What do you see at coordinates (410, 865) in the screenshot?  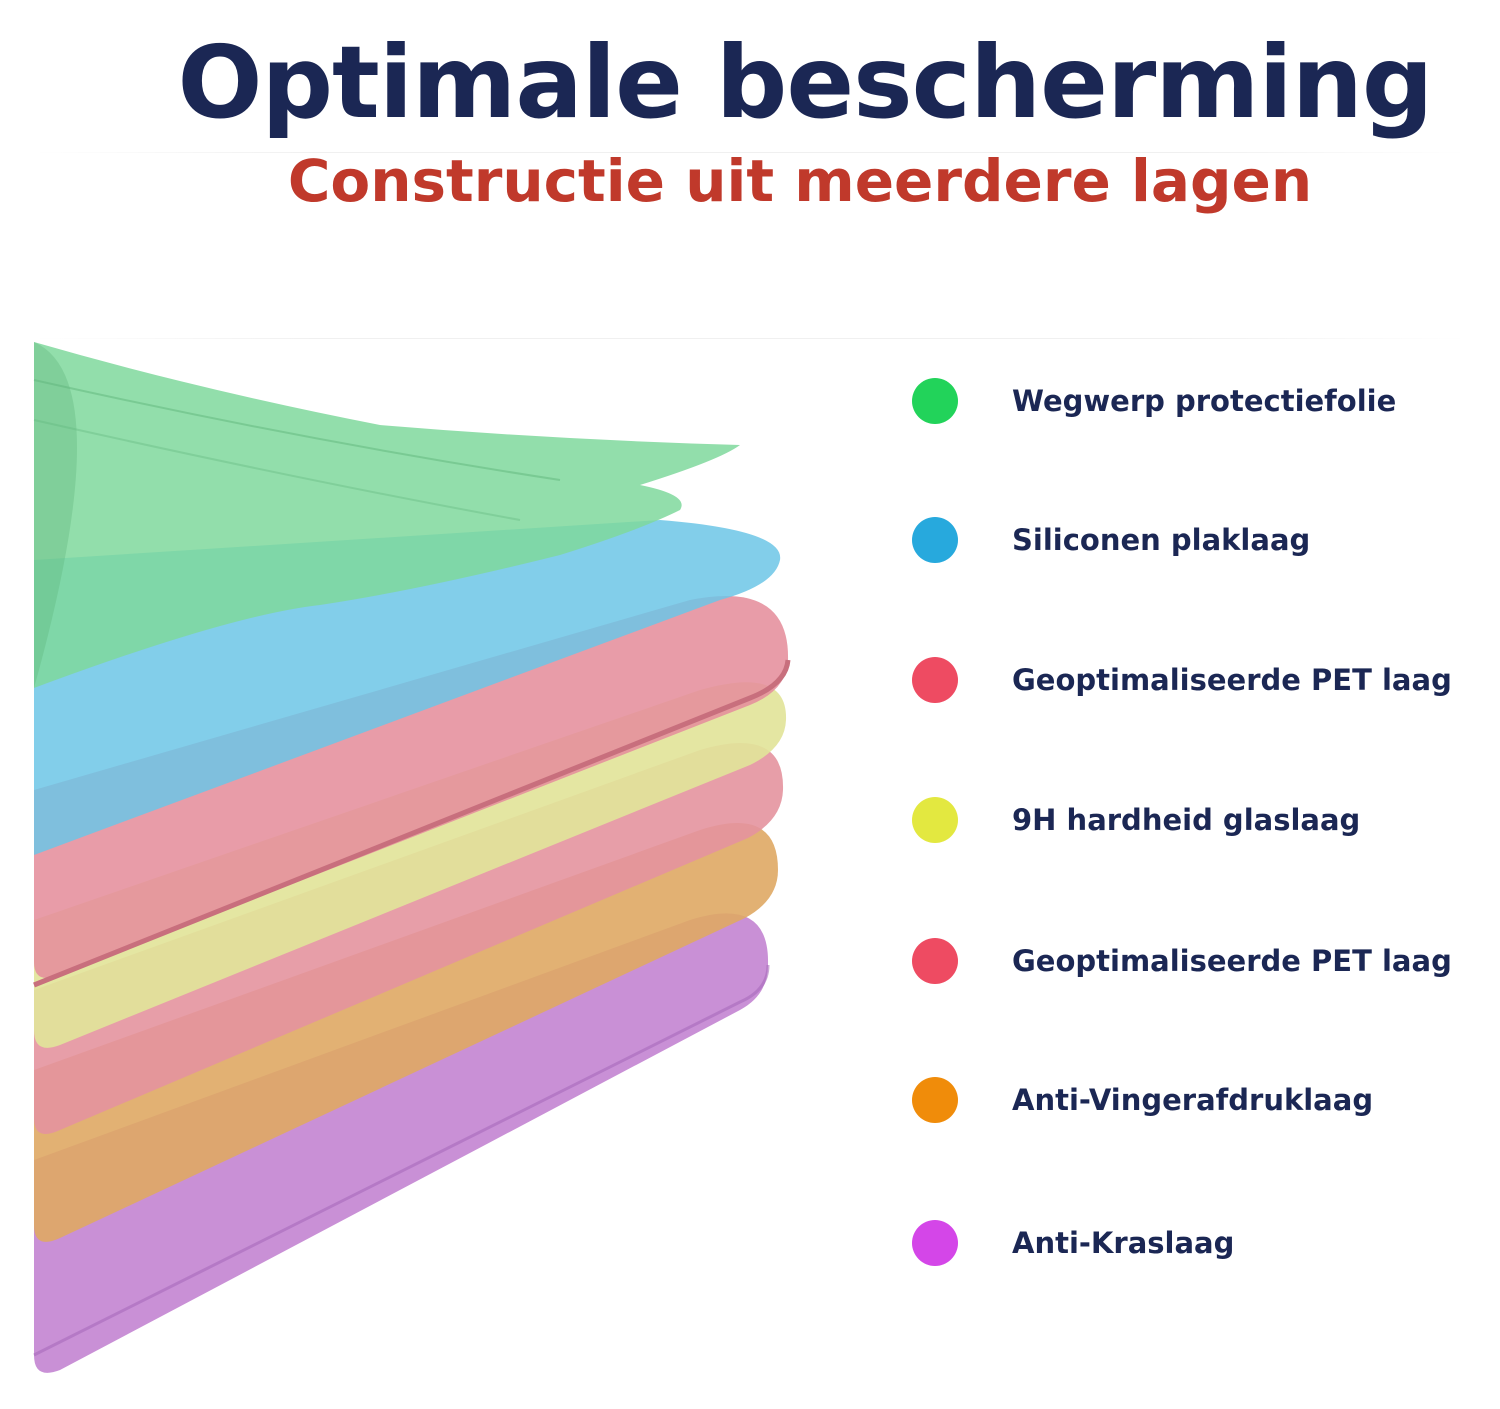 I see `layer-glas-9h` at bounding box center [410, 865].